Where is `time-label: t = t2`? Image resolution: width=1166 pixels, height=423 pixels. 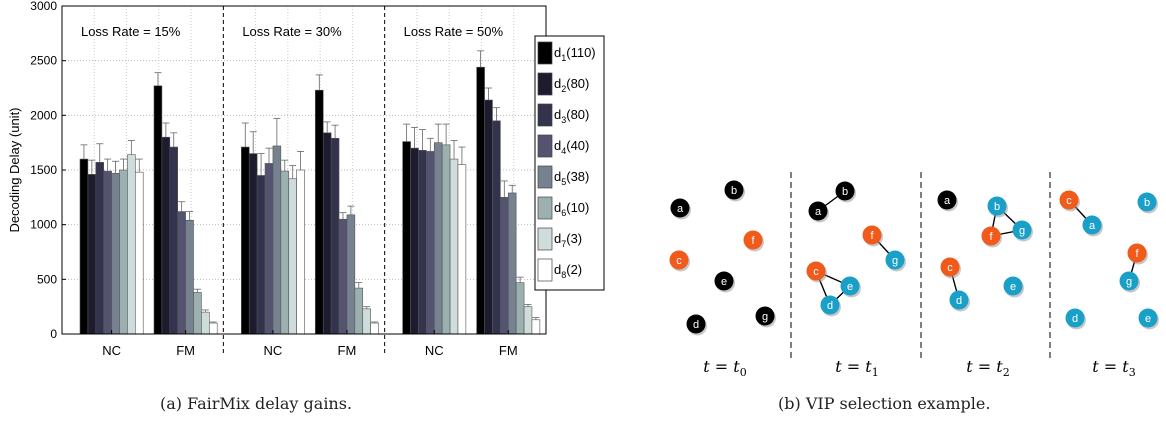
time-label: t = t2 is located at coordinates (987, 368).